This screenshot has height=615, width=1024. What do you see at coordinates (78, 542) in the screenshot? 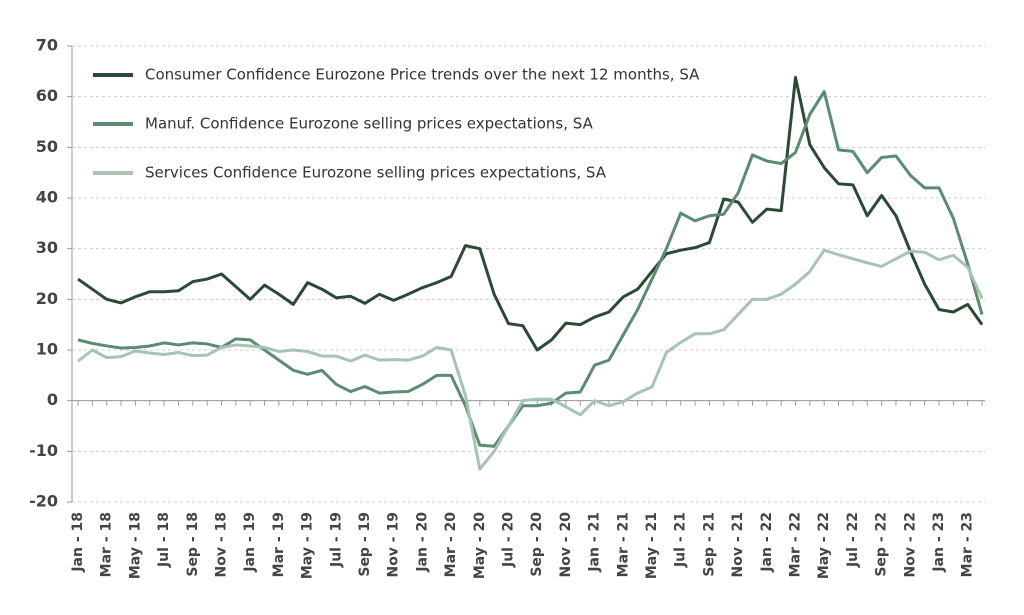
I see `x-tick-label: Jan - 18` at bounding box center [78, 542].